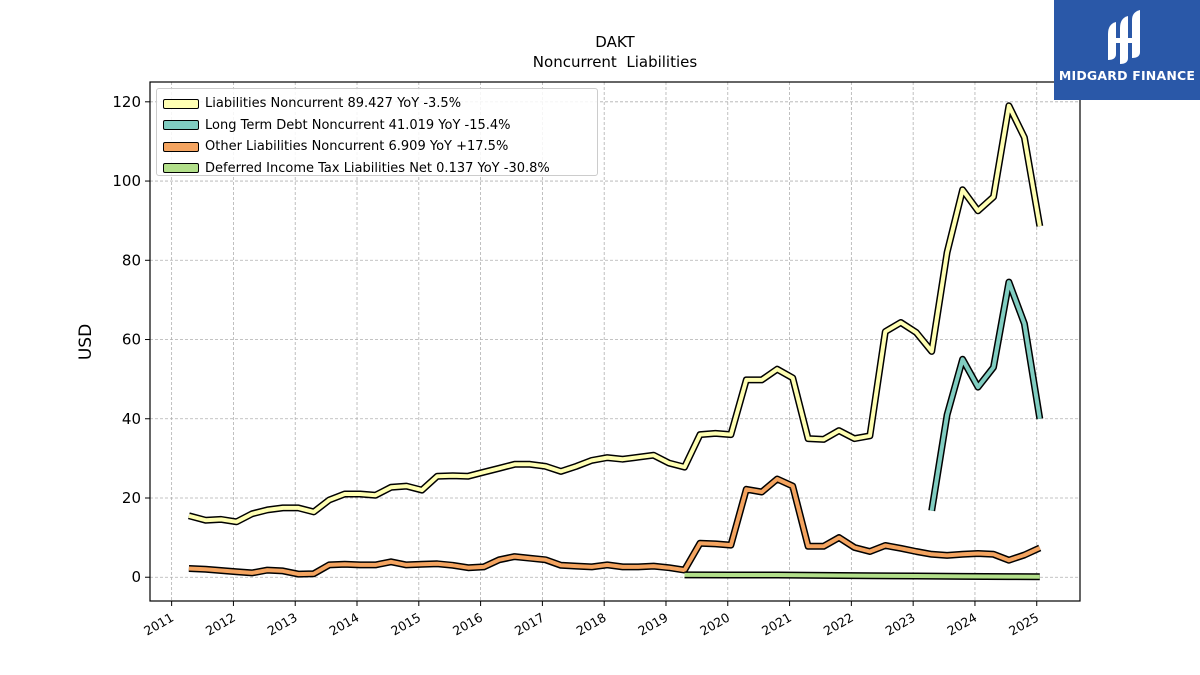 The width and height of the screenshot is (1200, 675). What do you see at coordinates (615, 62) in the screenshot?
I see `chart-subtitle: Noncurrent Liabilities` at bounding box center [615, 62].